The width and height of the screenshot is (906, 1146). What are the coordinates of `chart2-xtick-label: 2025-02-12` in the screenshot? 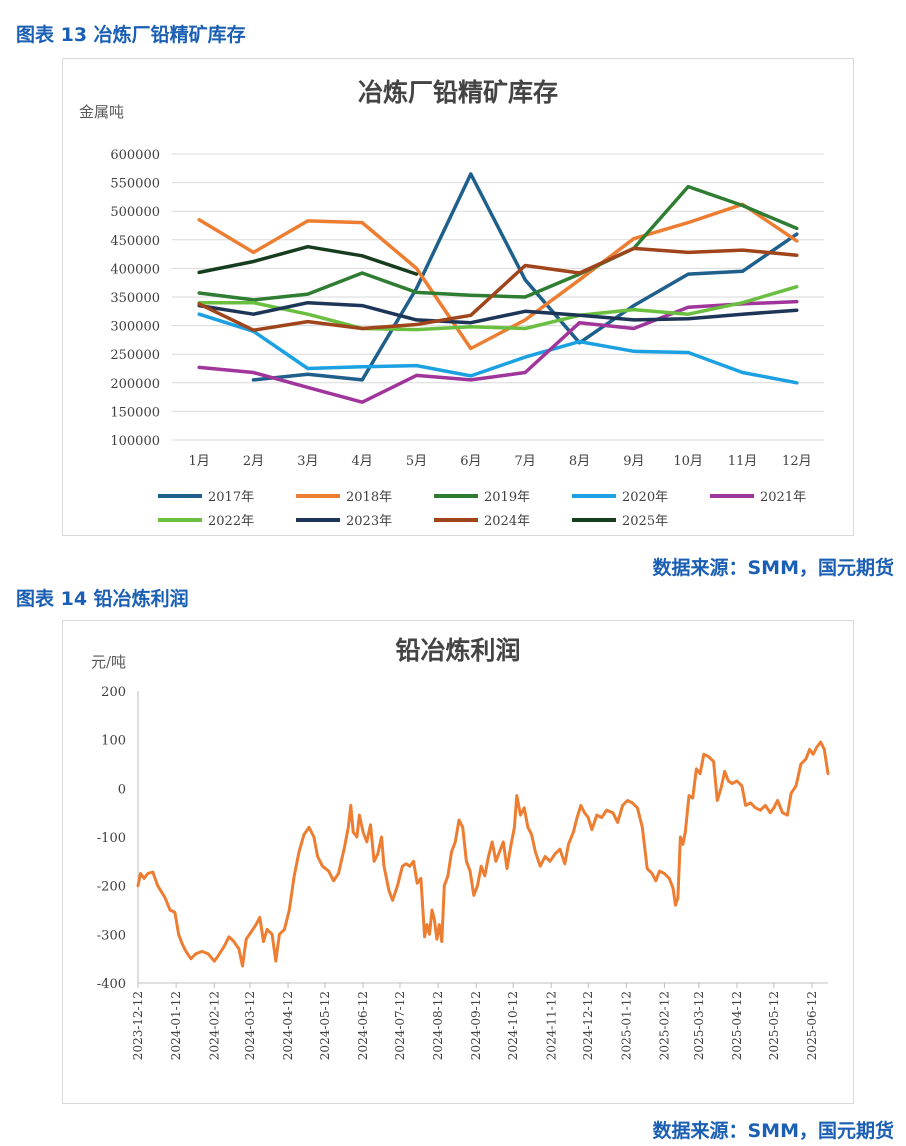 It's located at (664, 1025).